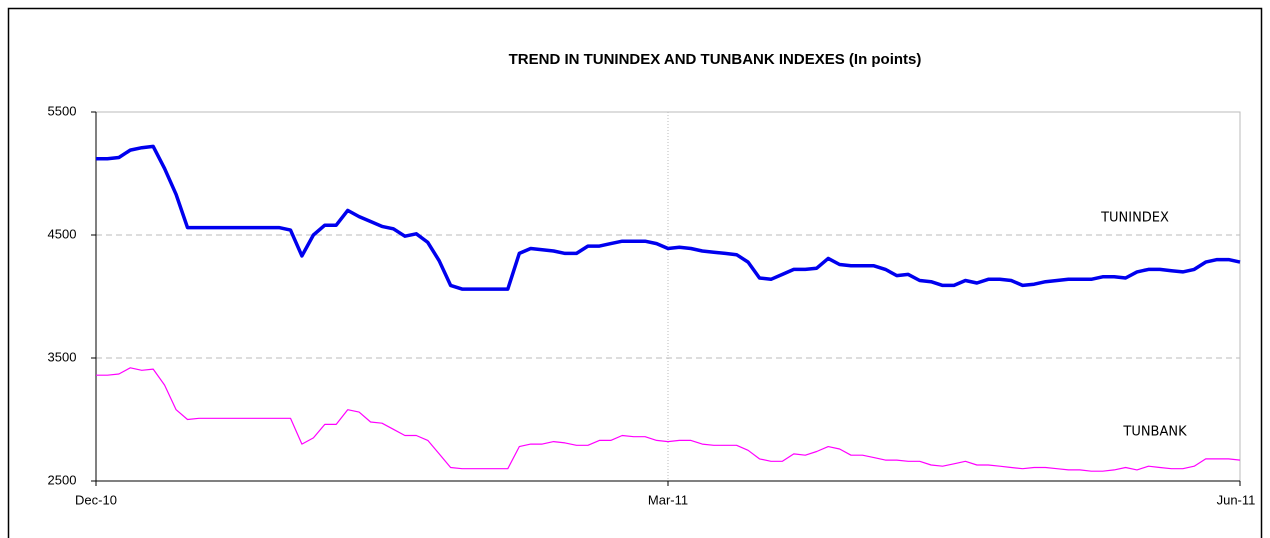 The height and width of the screenshot is (538, 1270). Describe the element at coordinates (62, 233) in the screenshot. I see `y-tick-label: 4500` at that location.